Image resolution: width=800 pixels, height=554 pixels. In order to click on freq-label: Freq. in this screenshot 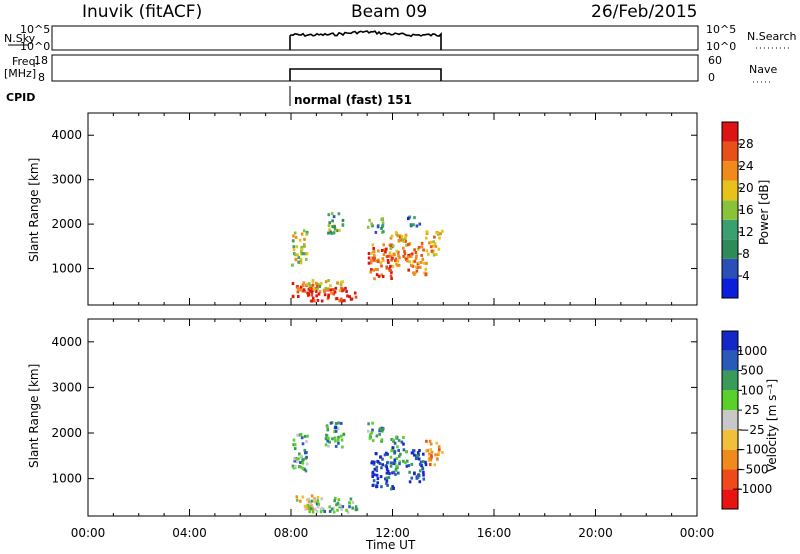, I will do `click(25, 61)`.